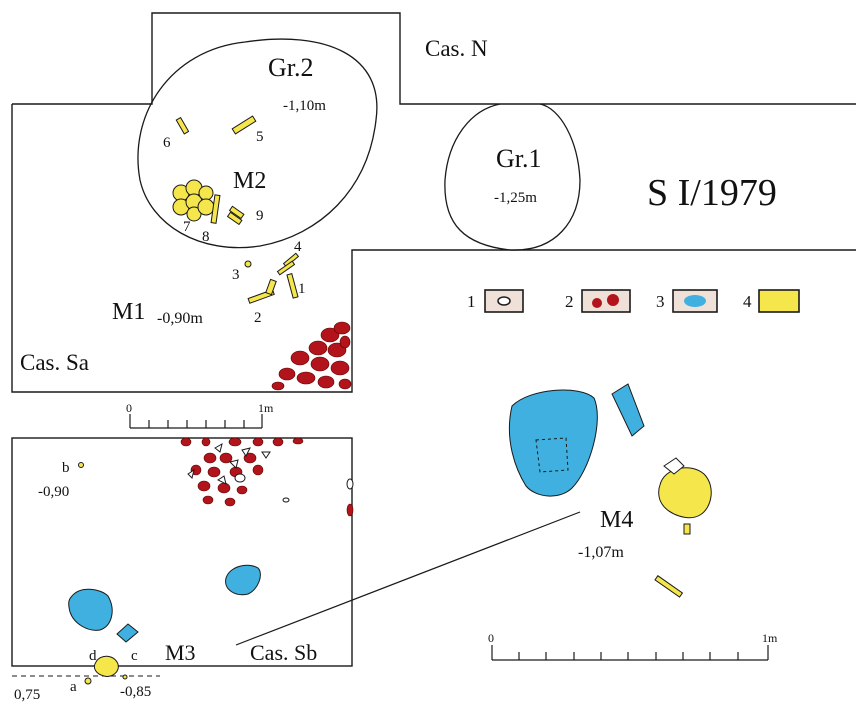  What do you see at coordinates (249, 181) in the screenshot?
I see `grave-m2-label: M2` at bounding box center [249, 181].